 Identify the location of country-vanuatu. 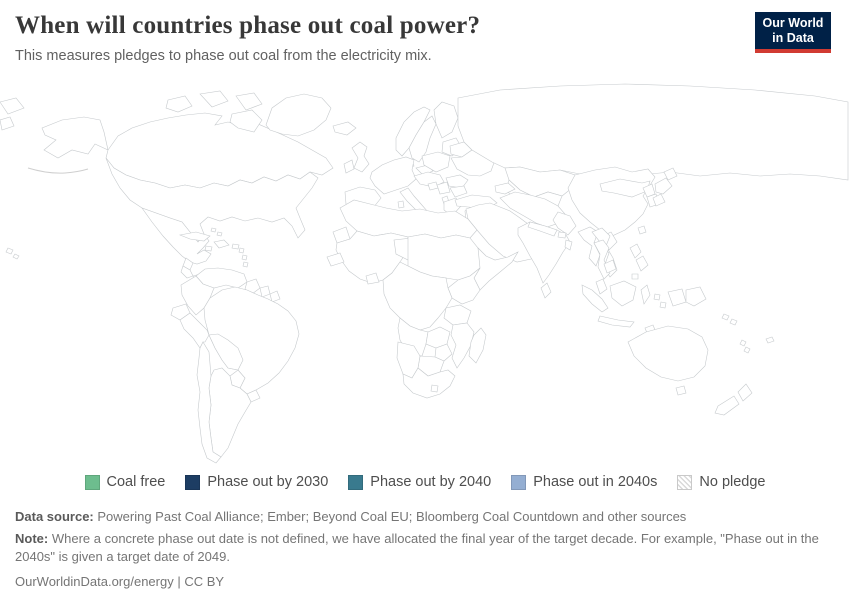
(745, 346).